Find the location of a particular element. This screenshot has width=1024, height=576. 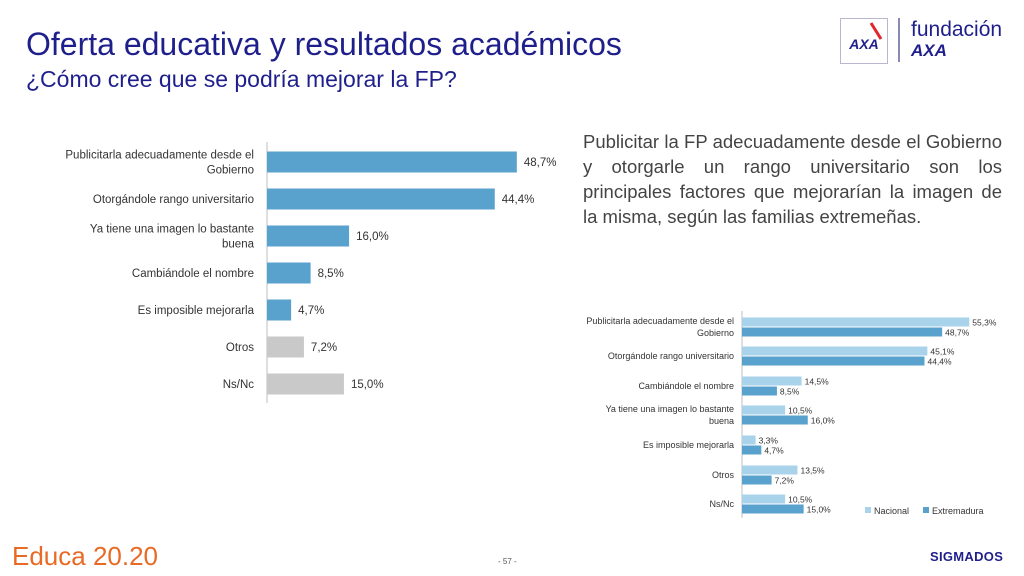

chart1-value-label: 16,0% is located at coordinates (372, 237).